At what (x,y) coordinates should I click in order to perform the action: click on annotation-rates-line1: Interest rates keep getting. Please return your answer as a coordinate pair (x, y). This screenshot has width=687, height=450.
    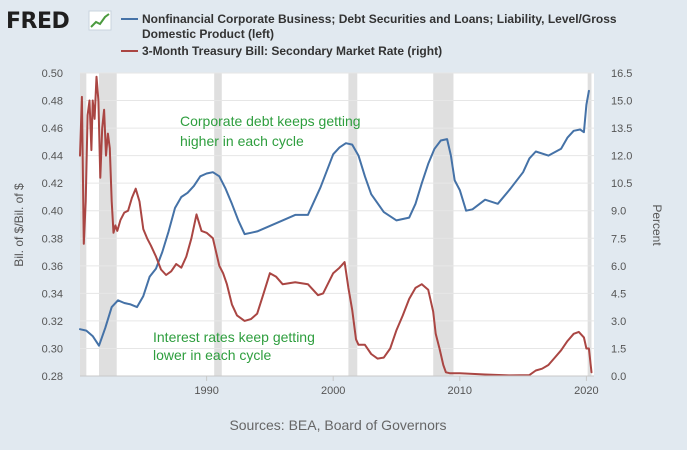
    Looking at the image, I should click on (234, 337).